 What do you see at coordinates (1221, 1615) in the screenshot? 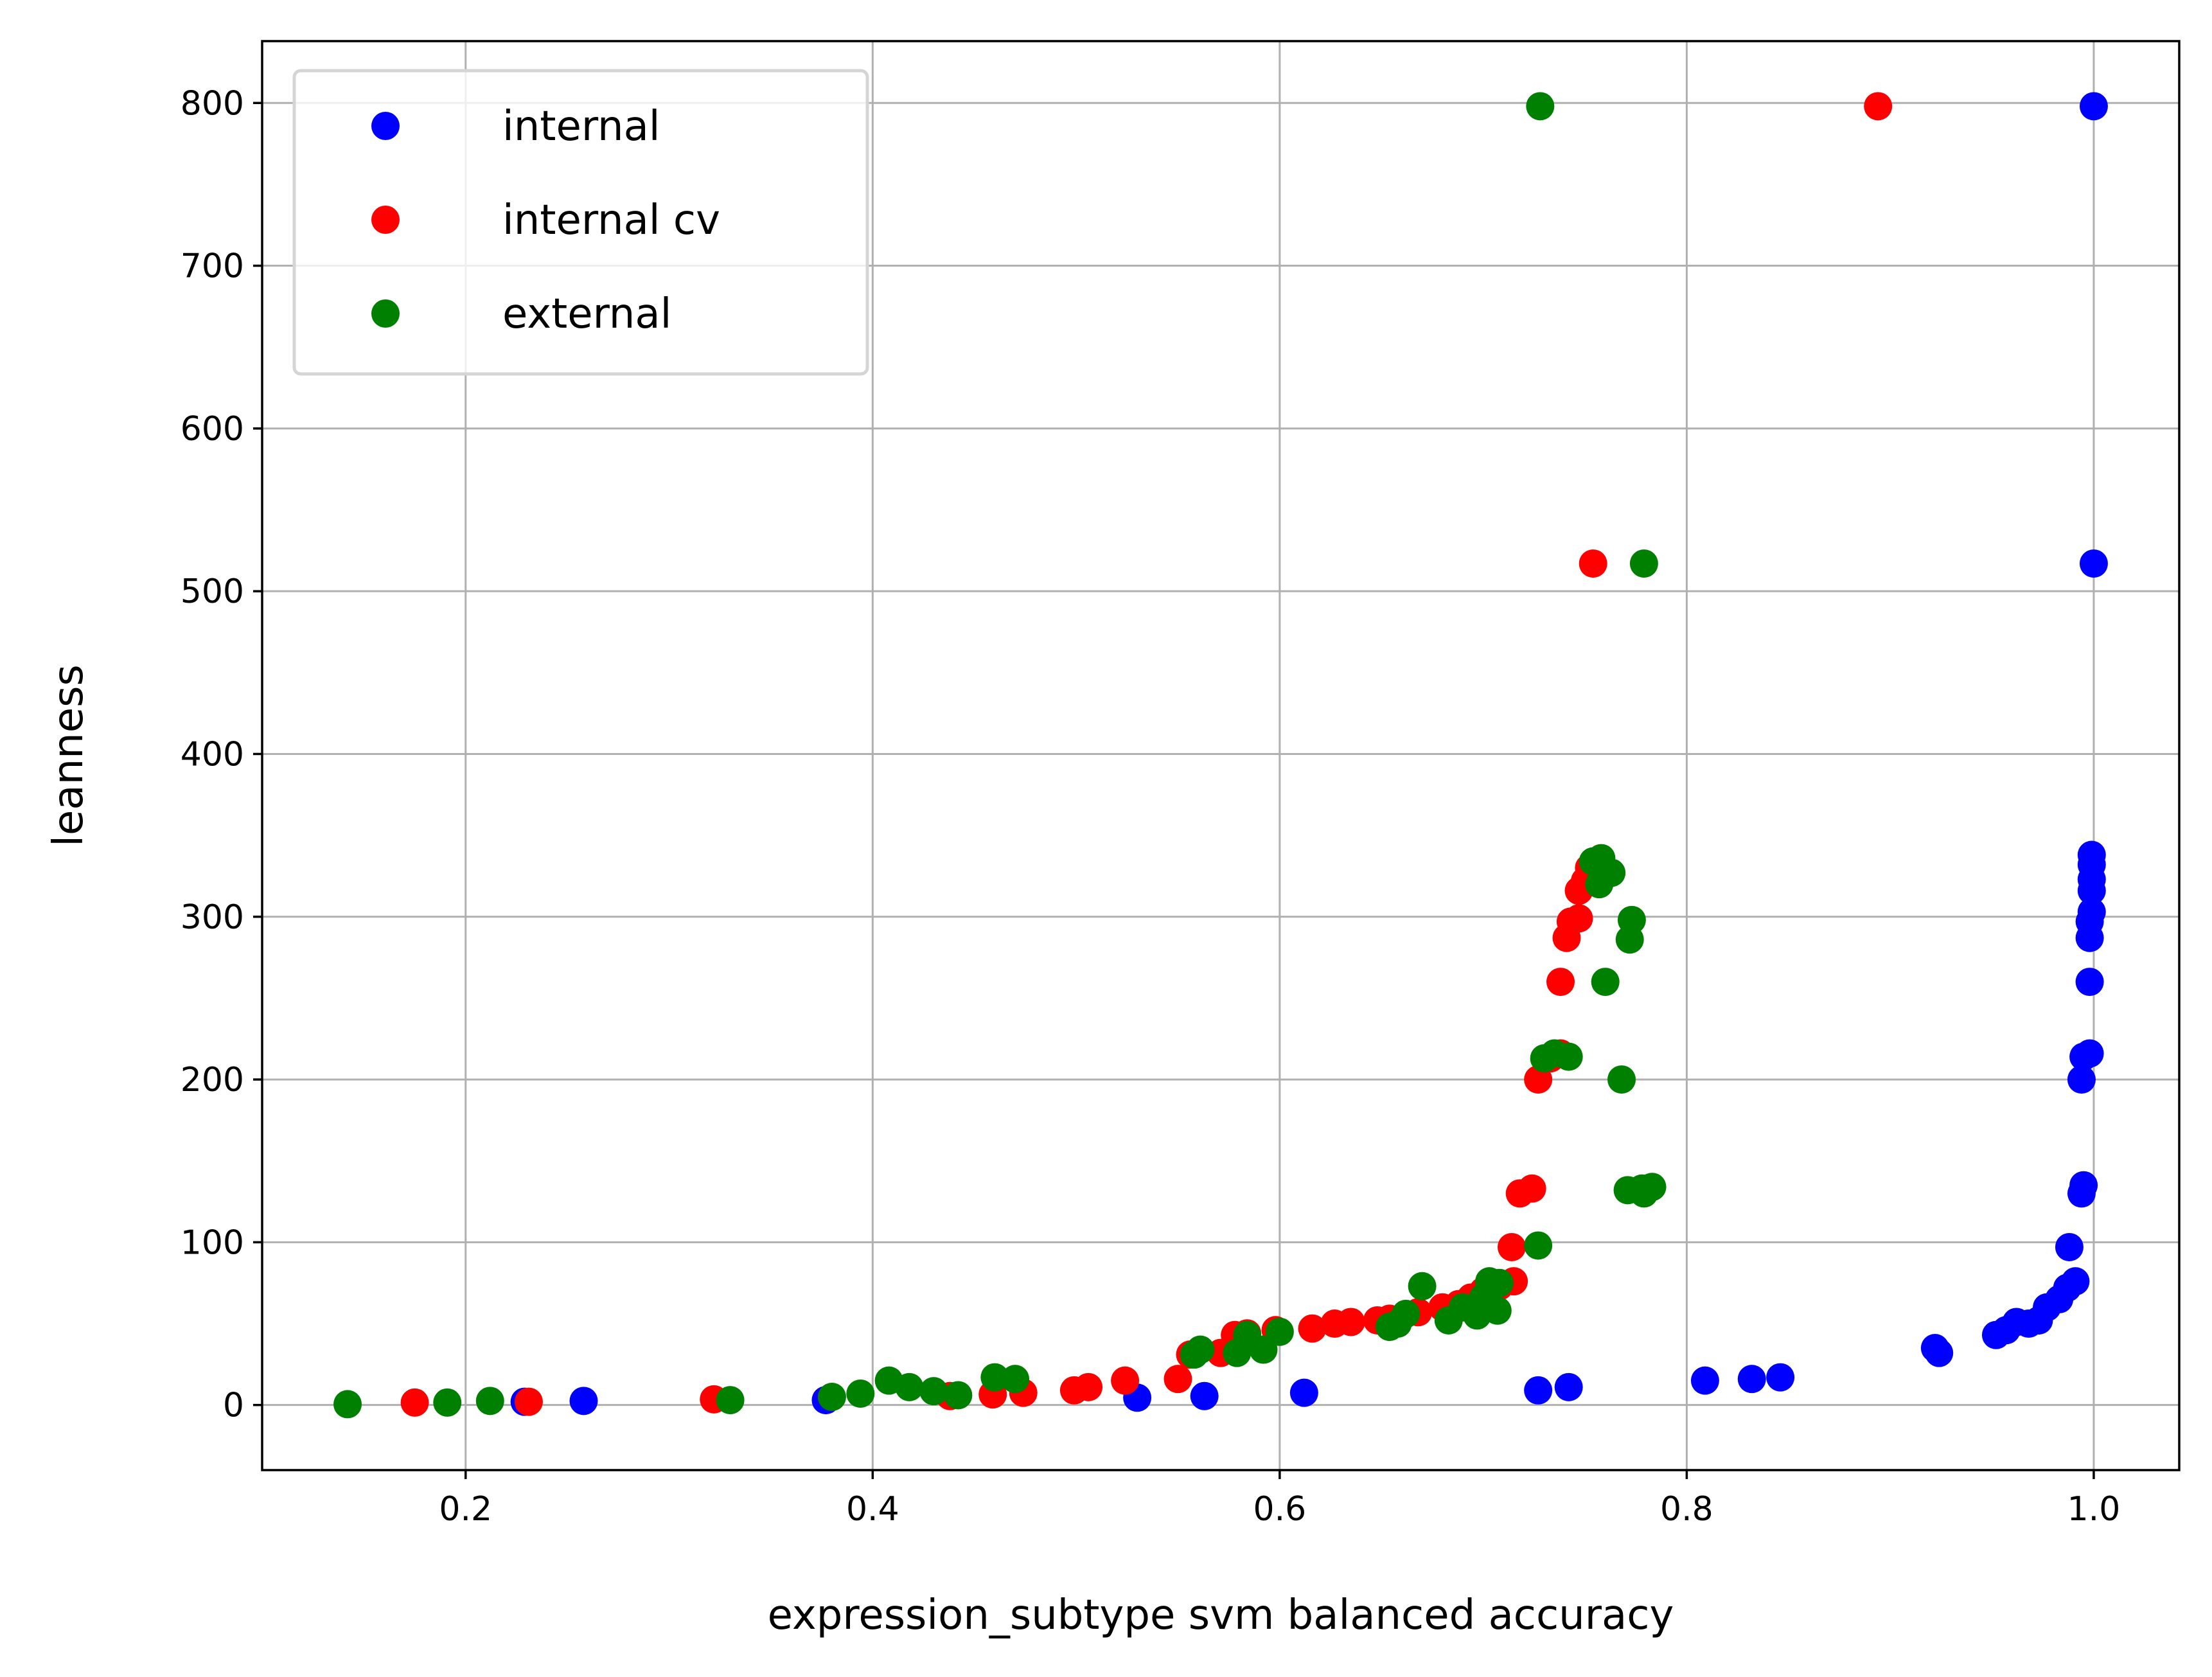
I see `x-axis-label: expression_subtype svm balanced accuracy` at bounding box center [1221, 1615].